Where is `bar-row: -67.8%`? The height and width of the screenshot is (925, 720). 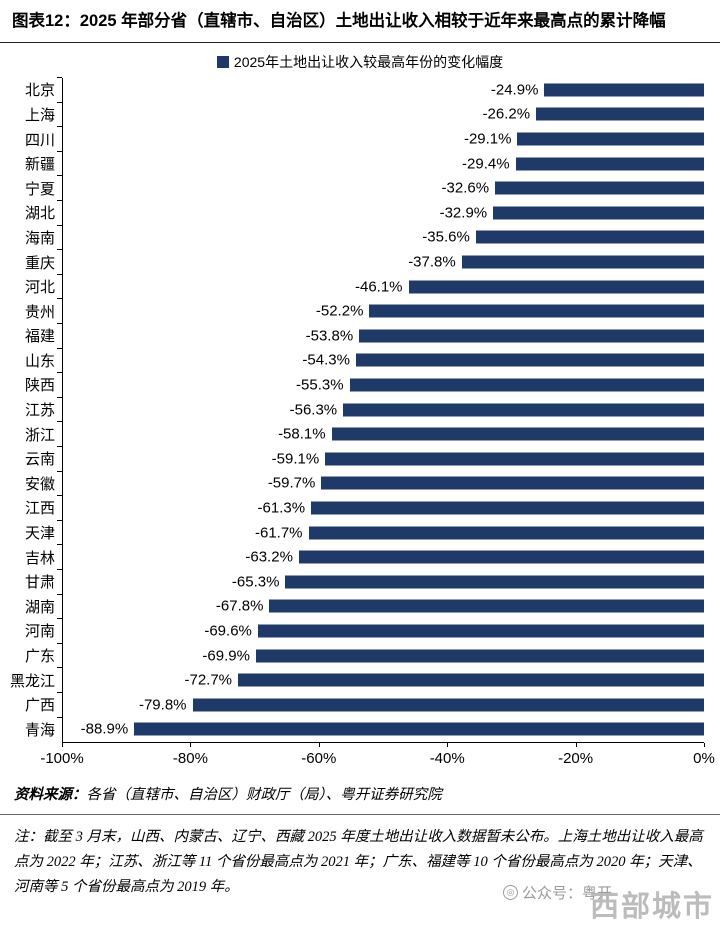
bar-row: -67.8% is located at coordinates (380, 606).